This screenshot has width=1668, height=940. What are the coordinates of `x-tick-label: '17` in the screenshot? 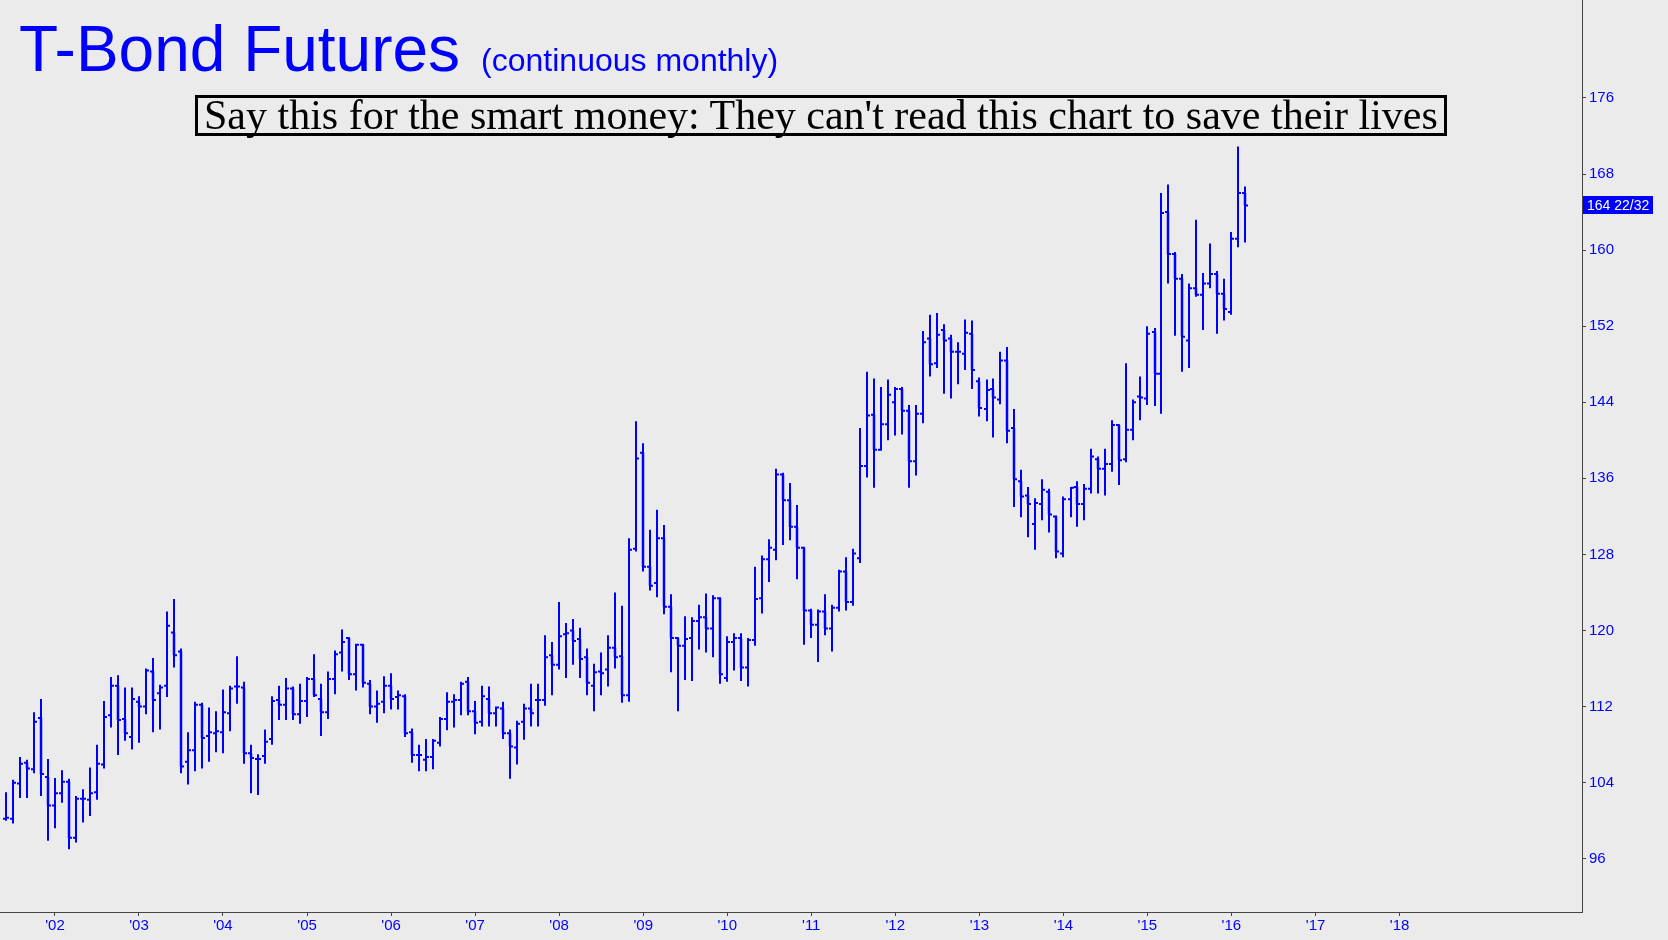 It's located at (1315, 925).